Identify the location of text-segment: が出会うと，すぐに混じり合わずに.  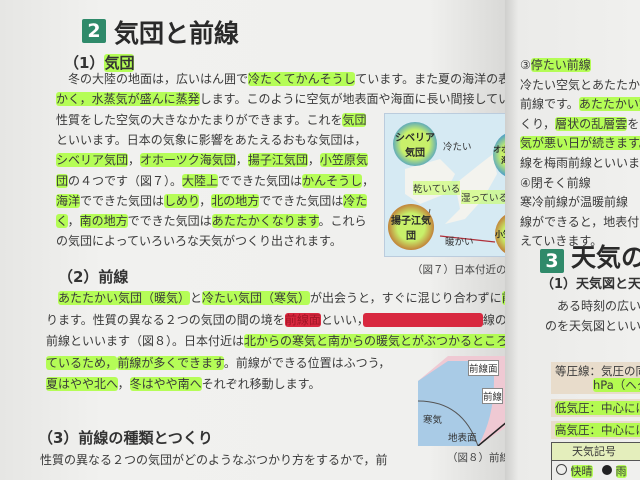
(406, 298).